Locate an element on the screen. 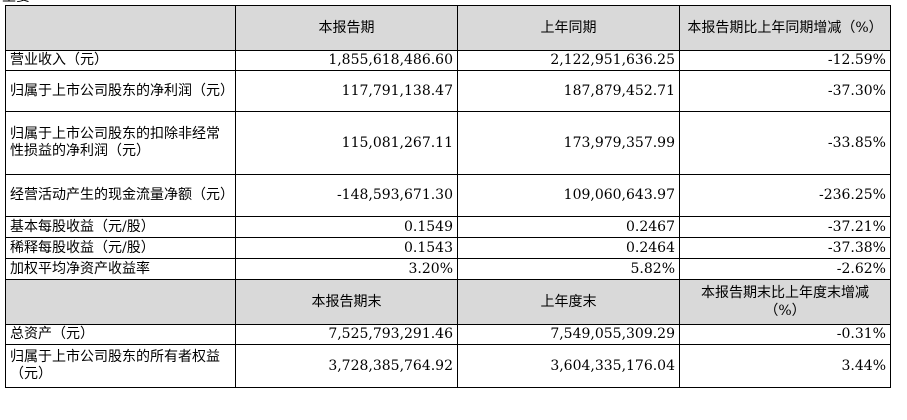 The width and height of the screenshot is (907, 420). change-value: -37.21% is located at coordinates (785, 227).